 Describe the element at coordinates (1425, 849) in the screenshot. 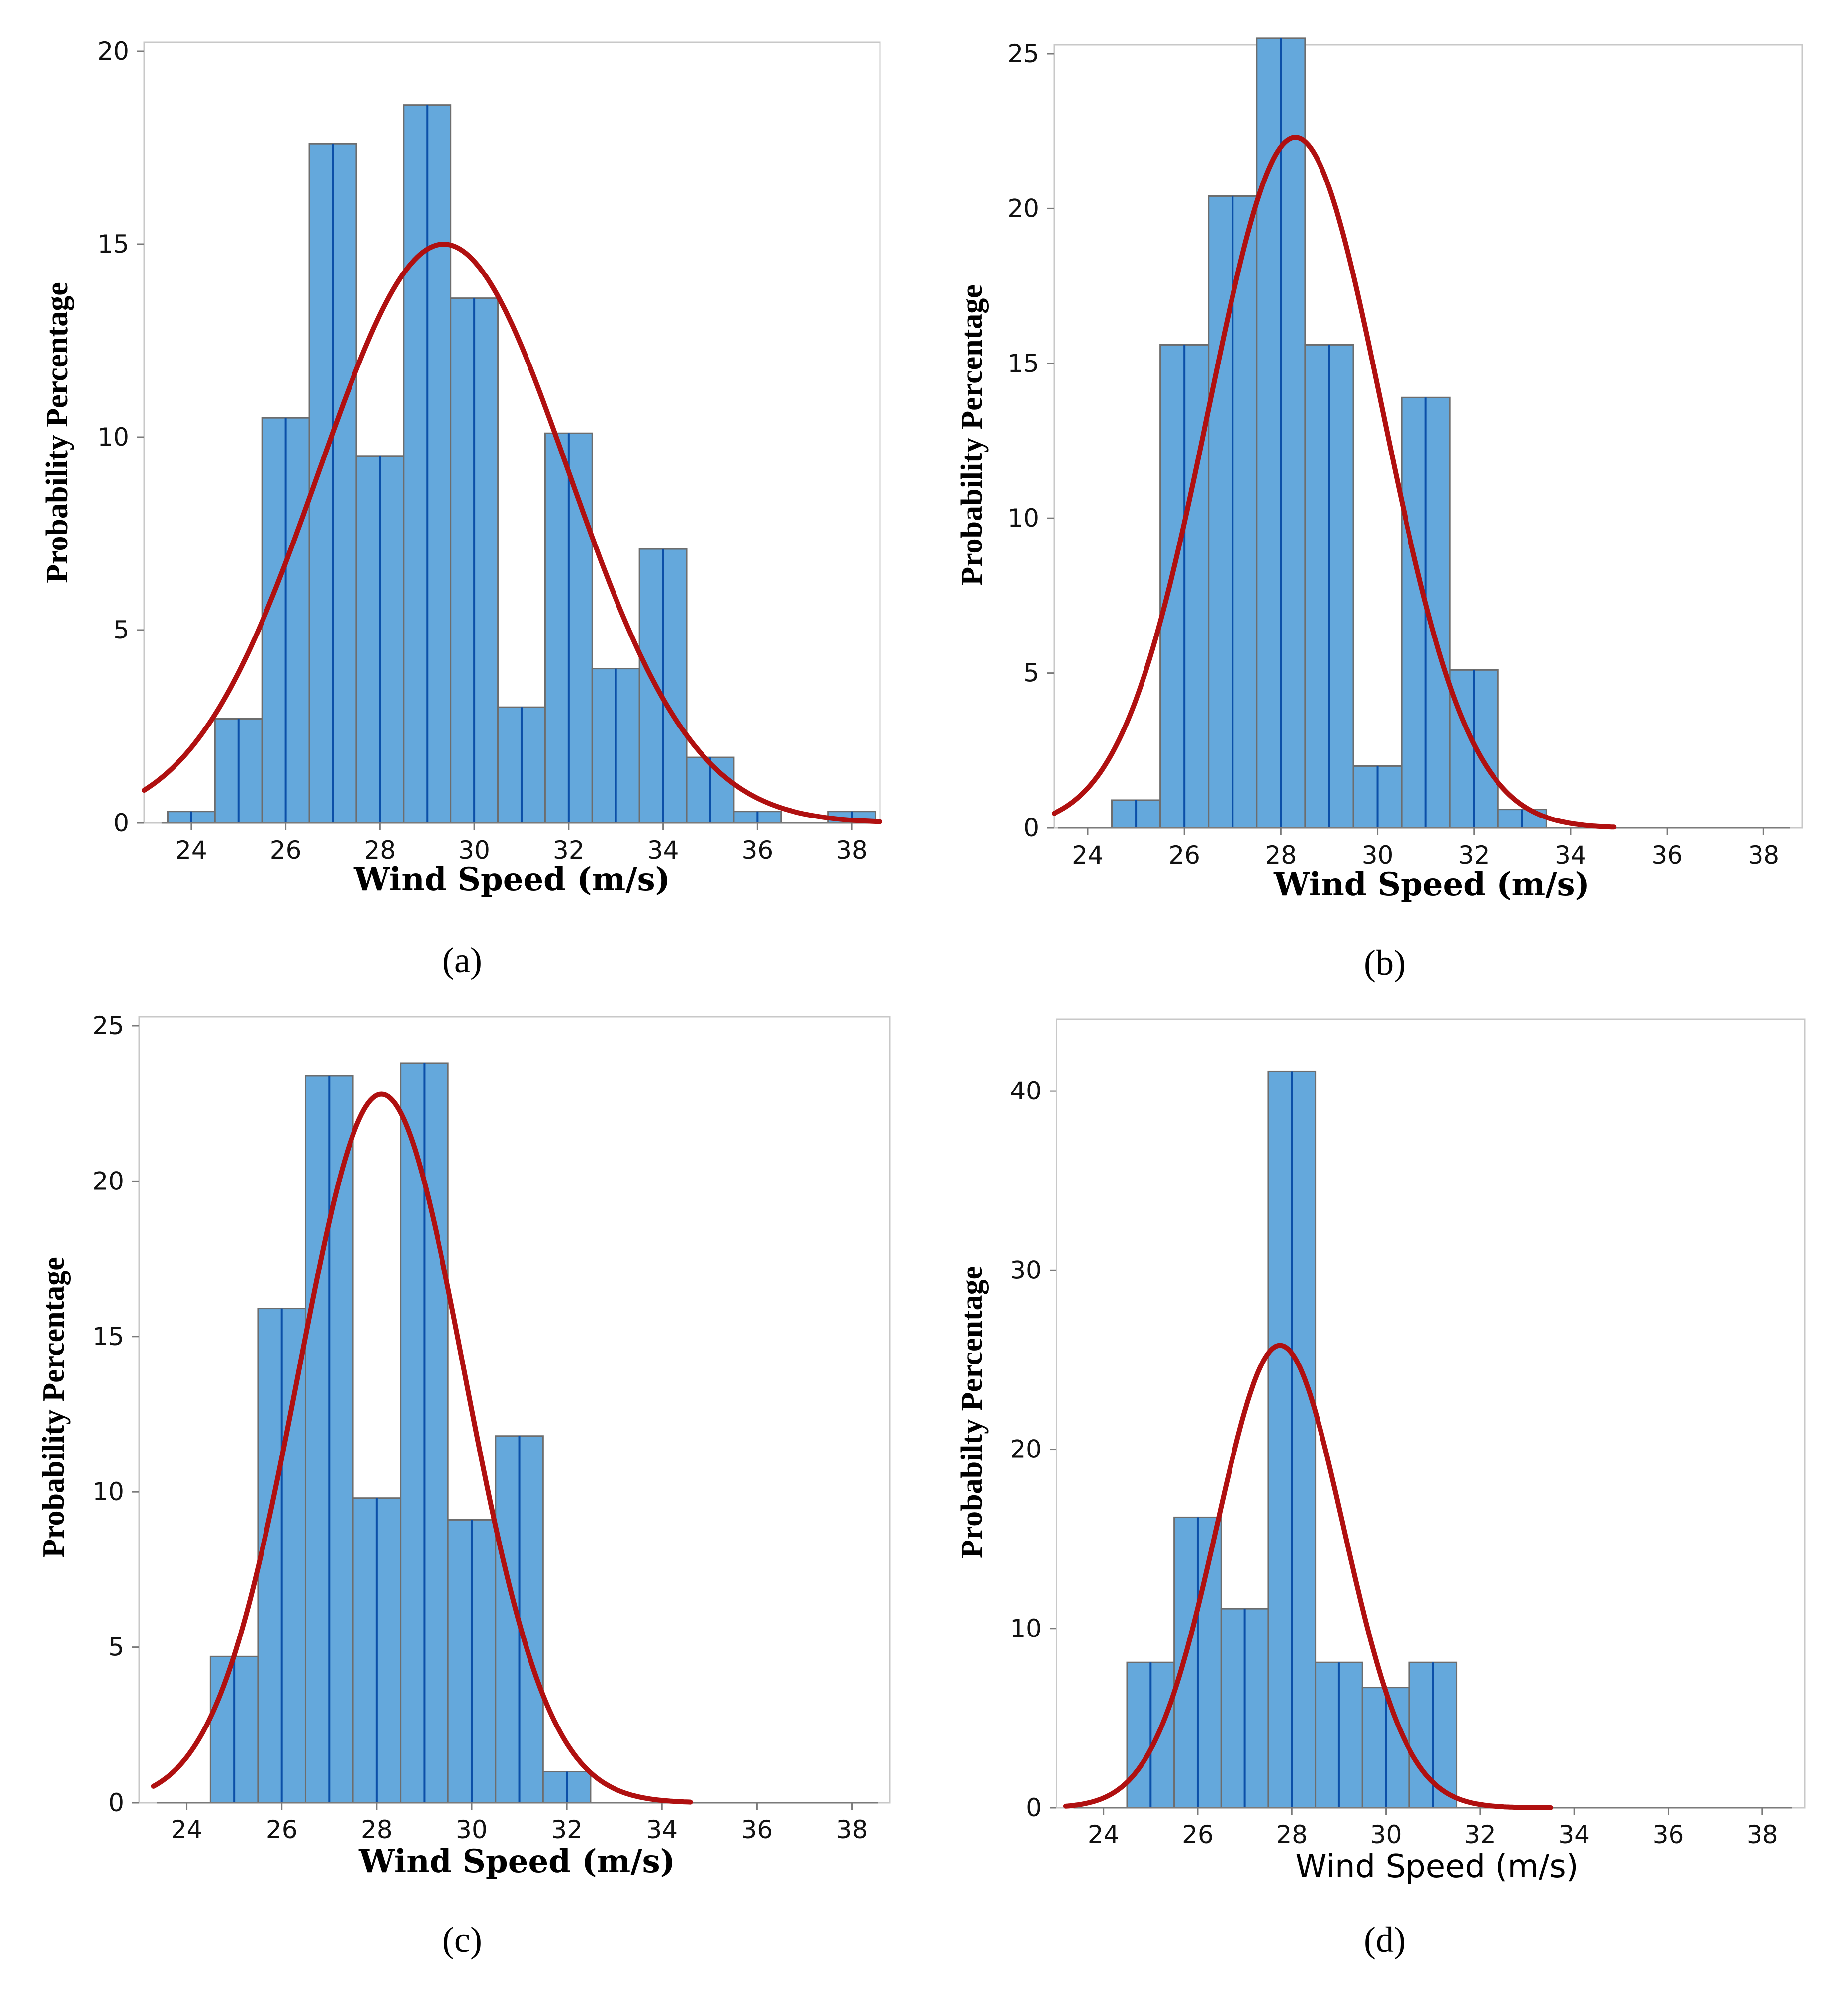

I see `x-axis-ticks-b: 24 26 28 30 32 34 36 38` at that location.